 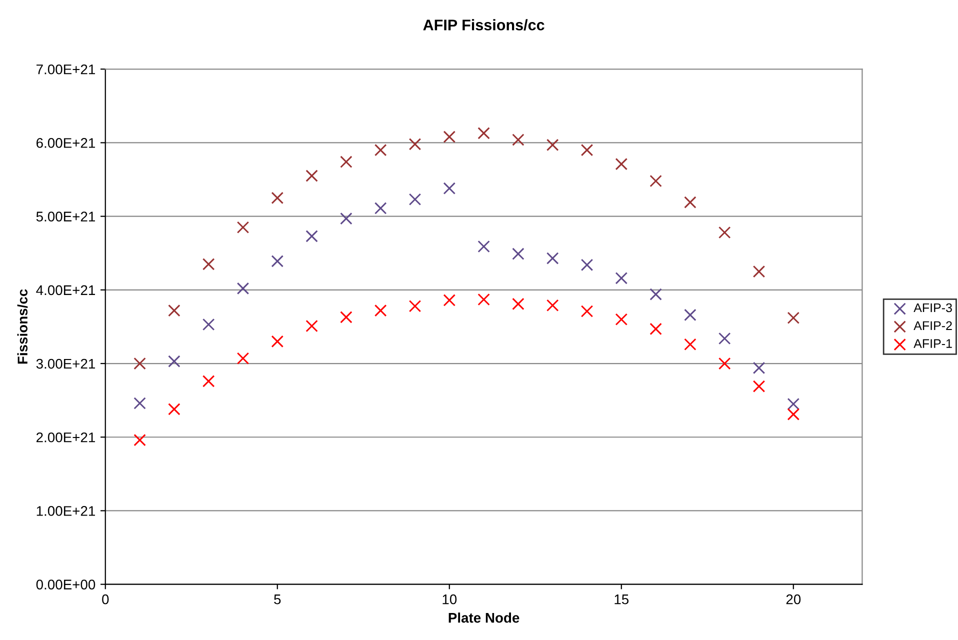 I want to click on y-tick-label: 4.00E+21, so click(x=65, y=290).